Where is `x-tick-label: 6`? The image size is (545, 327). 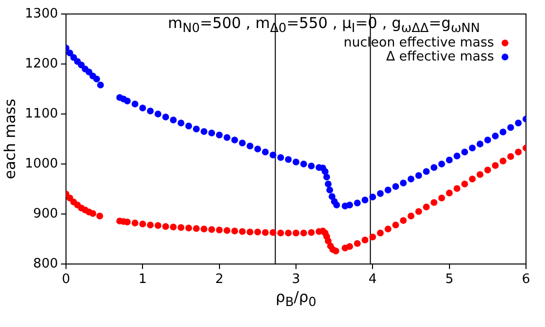 x-tick-label: 6 is located at coordinates (526, 280).